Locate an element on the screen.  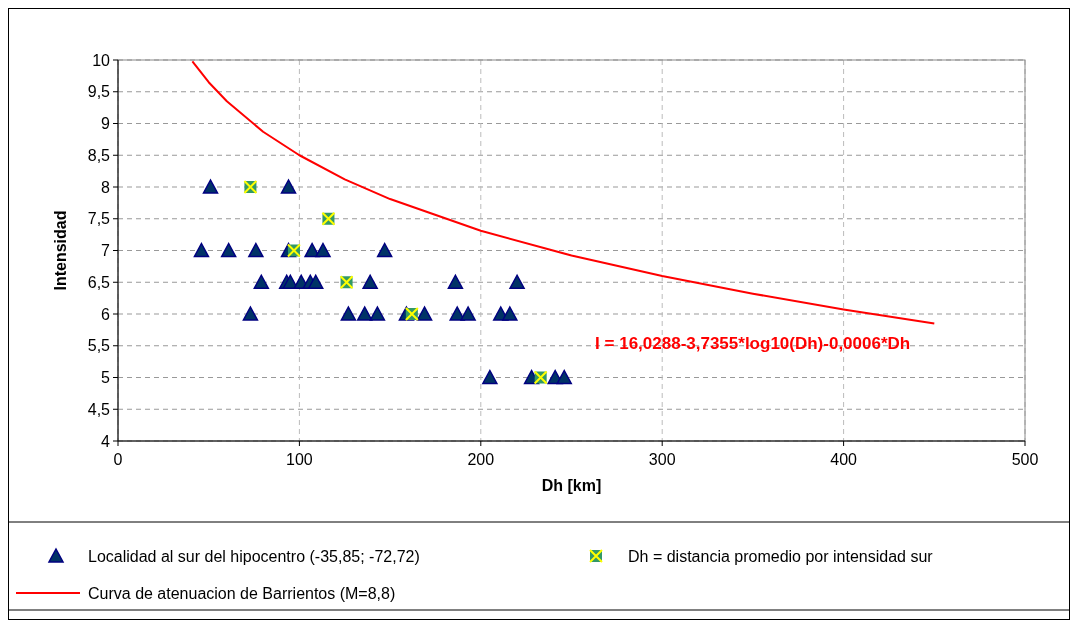
y-axis-title: Intensidad is located at coordinates (60, 250).